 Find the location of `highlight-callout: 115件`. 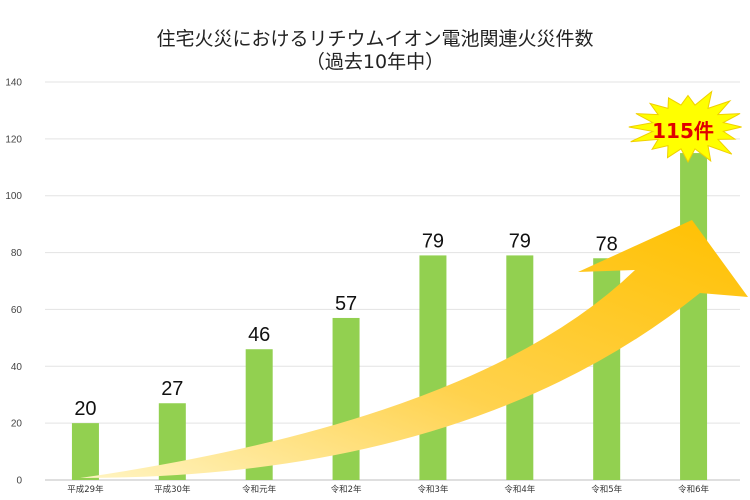

highlight-callout: 115件 is located at coordinates (685, 127).